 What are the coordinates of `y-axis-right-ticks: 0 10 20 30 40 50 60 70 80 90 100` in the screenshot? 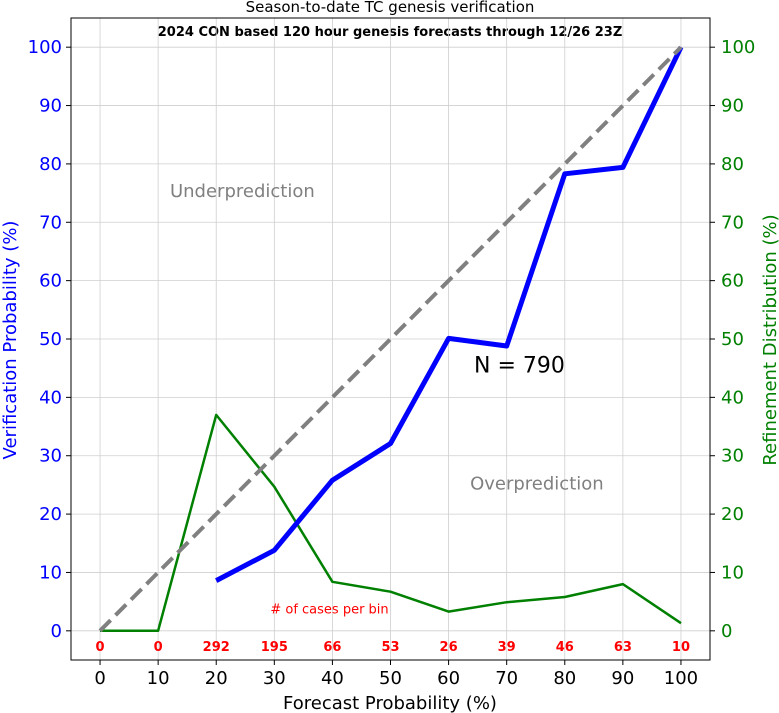 It's located at (732, 339).